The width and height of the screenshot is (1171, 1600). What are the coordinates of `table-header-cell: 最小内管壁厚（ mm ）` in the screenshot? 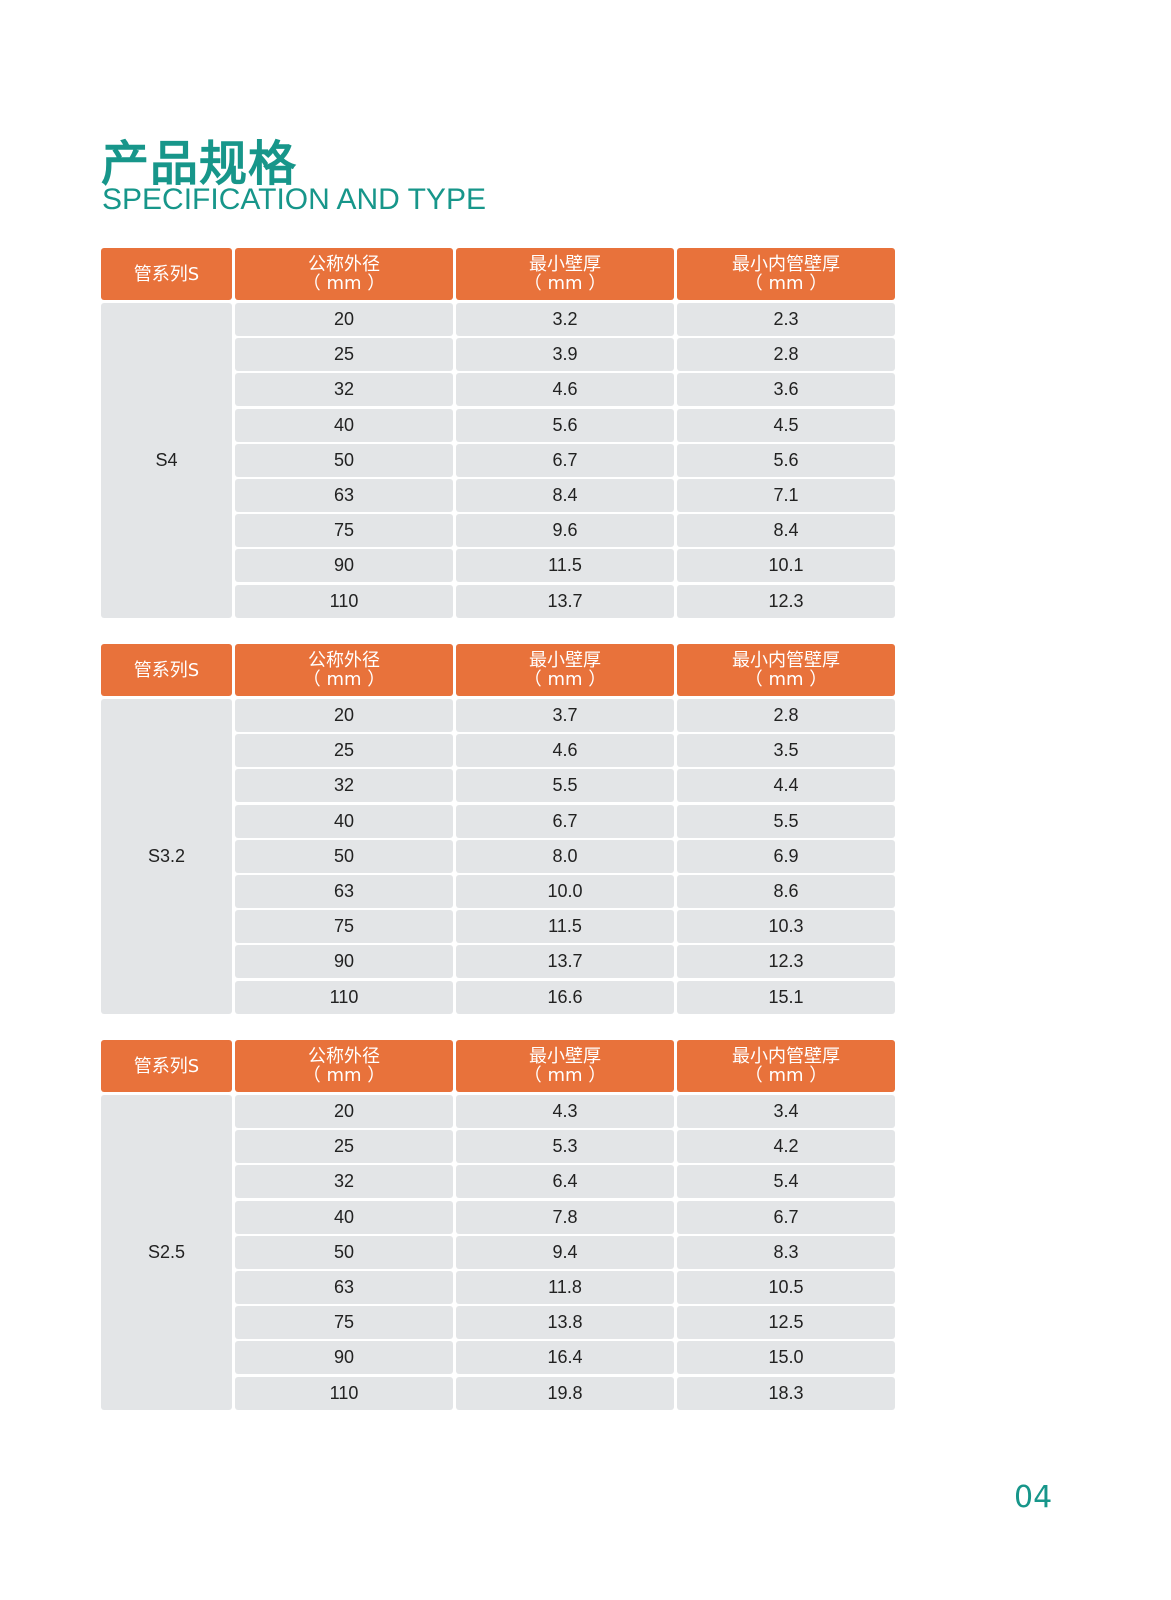 It's located at (786, 274).